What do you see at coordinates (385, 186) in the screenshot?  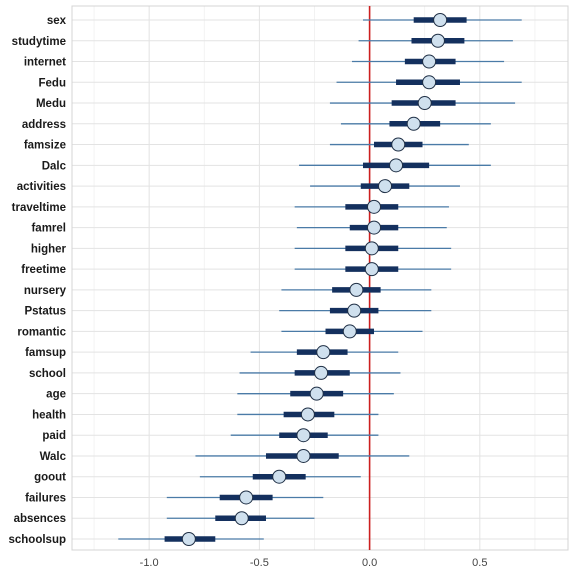 I see `point-estimate-activities` at bounding box center [385, 186].